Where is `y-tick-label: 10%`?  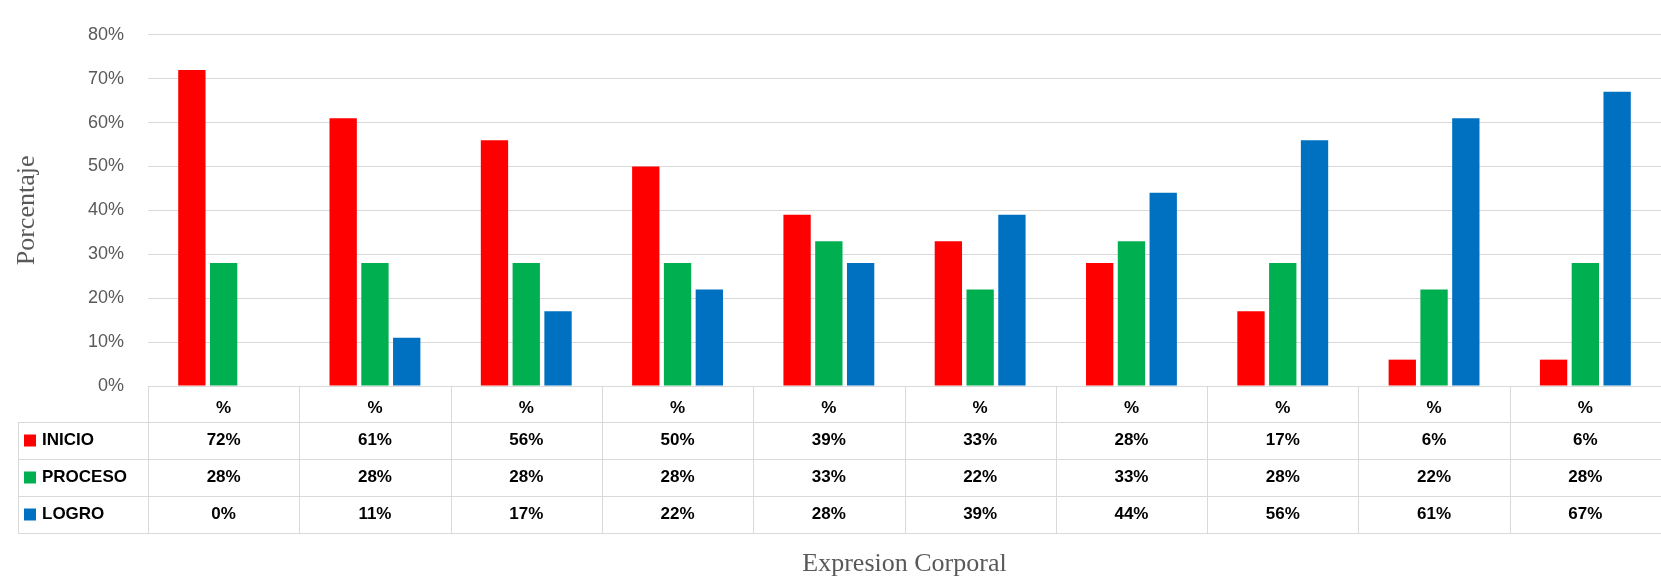 y-tick-label: 10% is located at coordinates (105, 341).